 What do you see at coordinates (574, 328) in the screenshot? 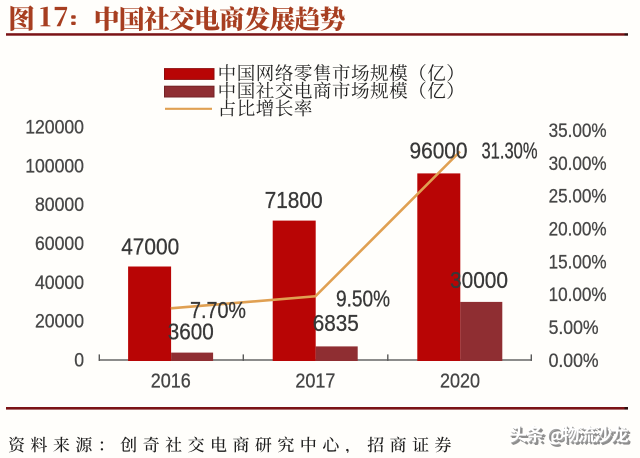
I see `svg-text: 5.00%` at bounding box center [574, 328].